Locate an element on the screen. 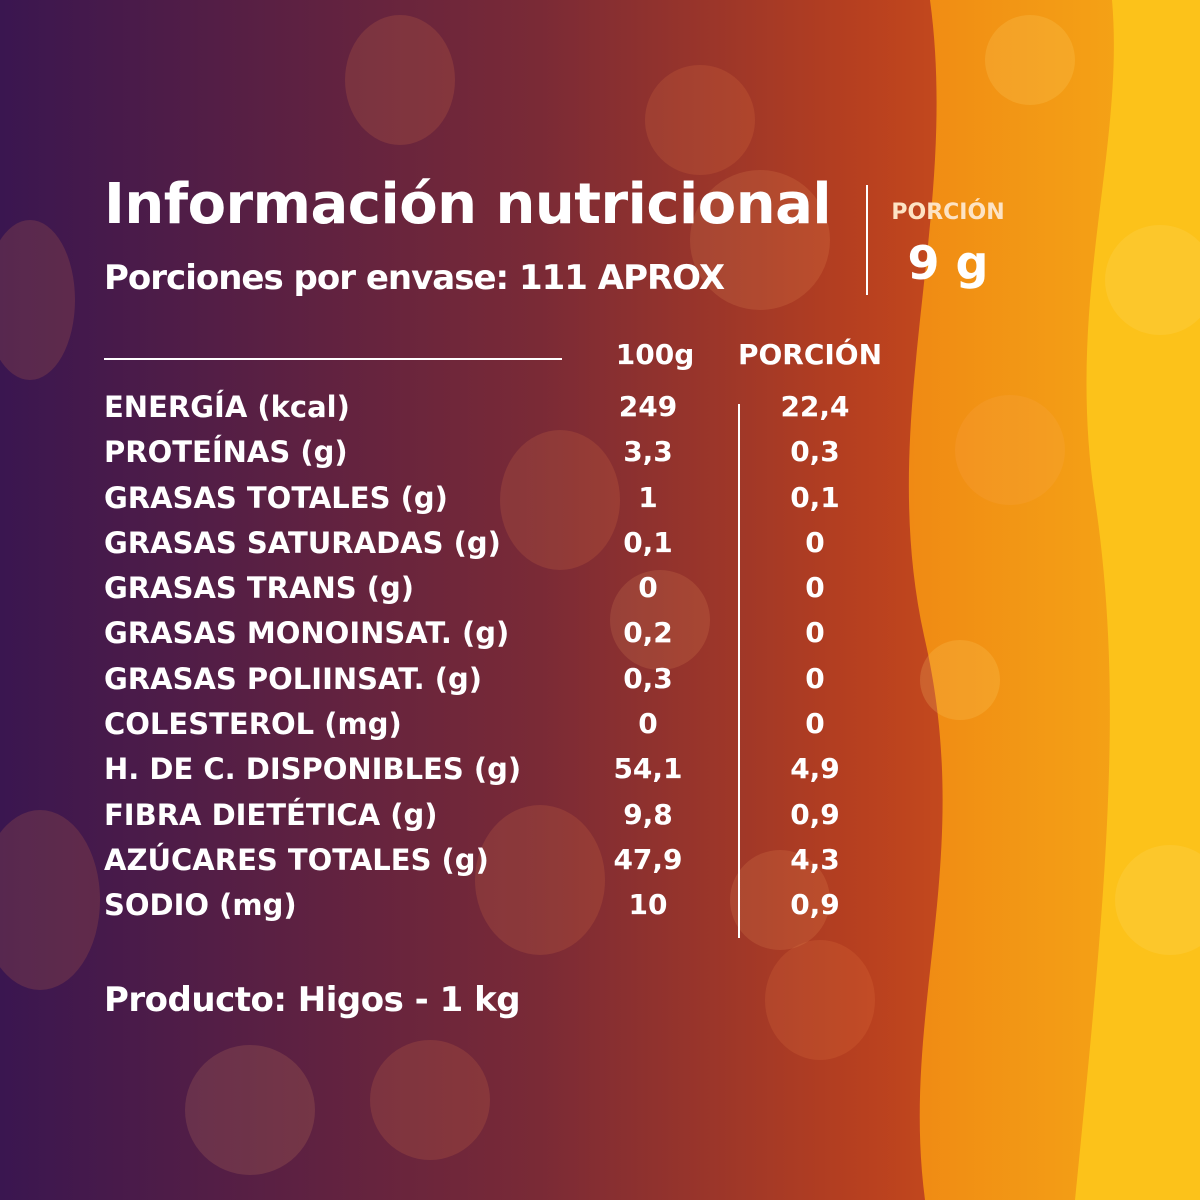 This screenshot has width=1200, height=1200. nutrient-label: GRASAS MONOINSAT. (g) is located at coordinates (307, 633).